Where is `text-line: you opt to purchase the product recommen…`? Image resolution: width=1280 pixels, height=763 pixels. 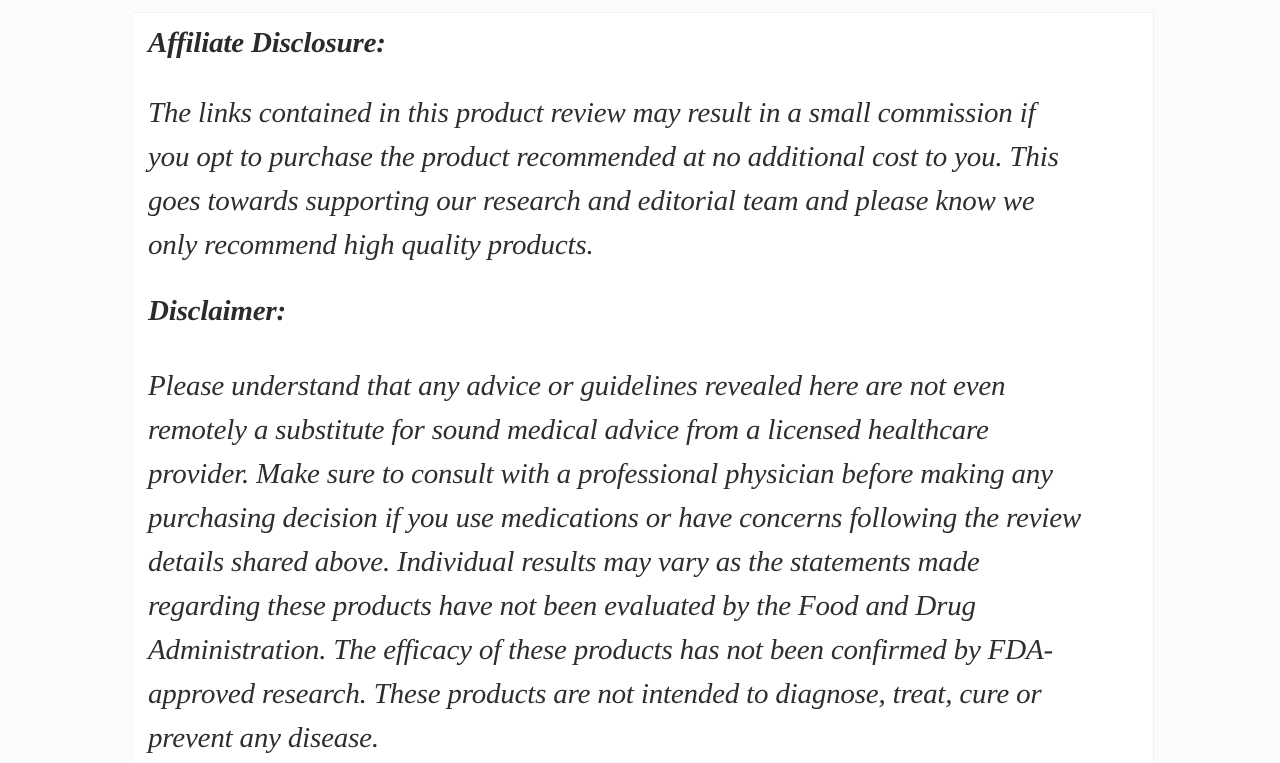
text-line: you opt to purchase the product recommen… is located at coordinates (603, 157).